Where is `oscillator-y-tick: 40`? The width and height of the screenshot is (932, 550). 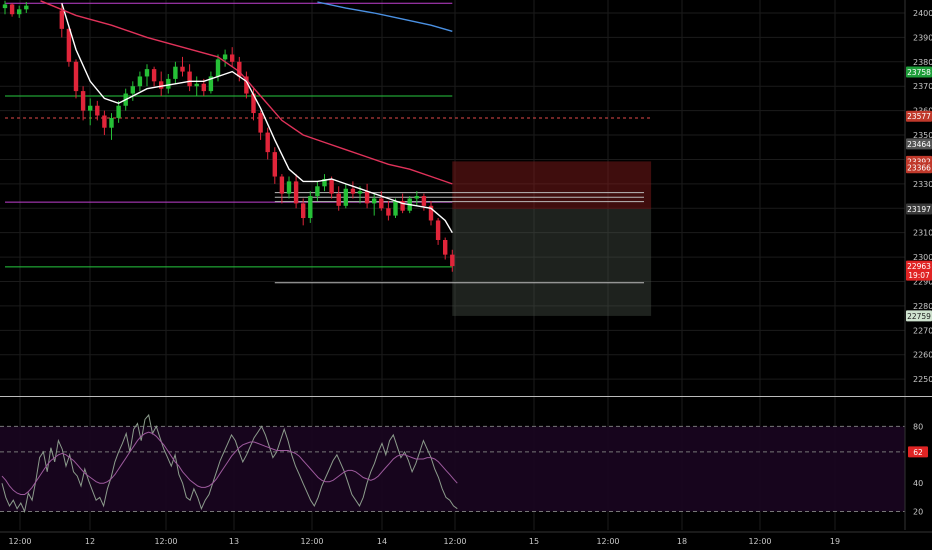
oscillator-y-tick: 40 is located at coordinates (918, 483).